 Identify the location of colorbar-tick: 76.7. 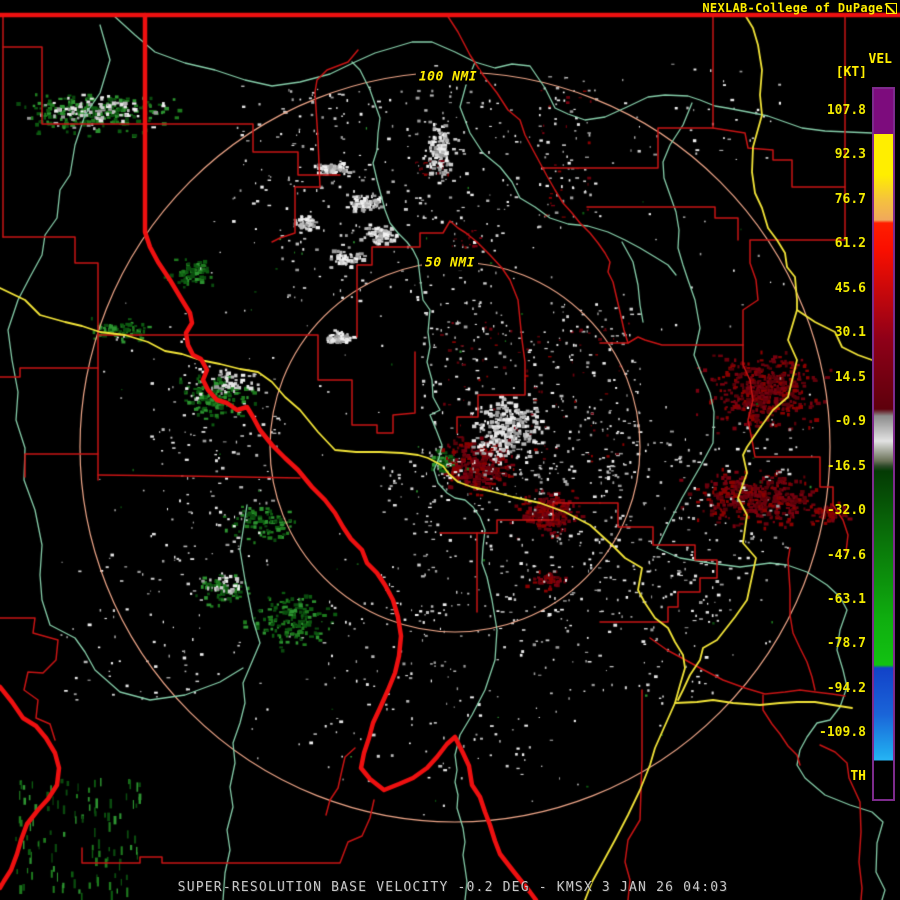
(850, 199).